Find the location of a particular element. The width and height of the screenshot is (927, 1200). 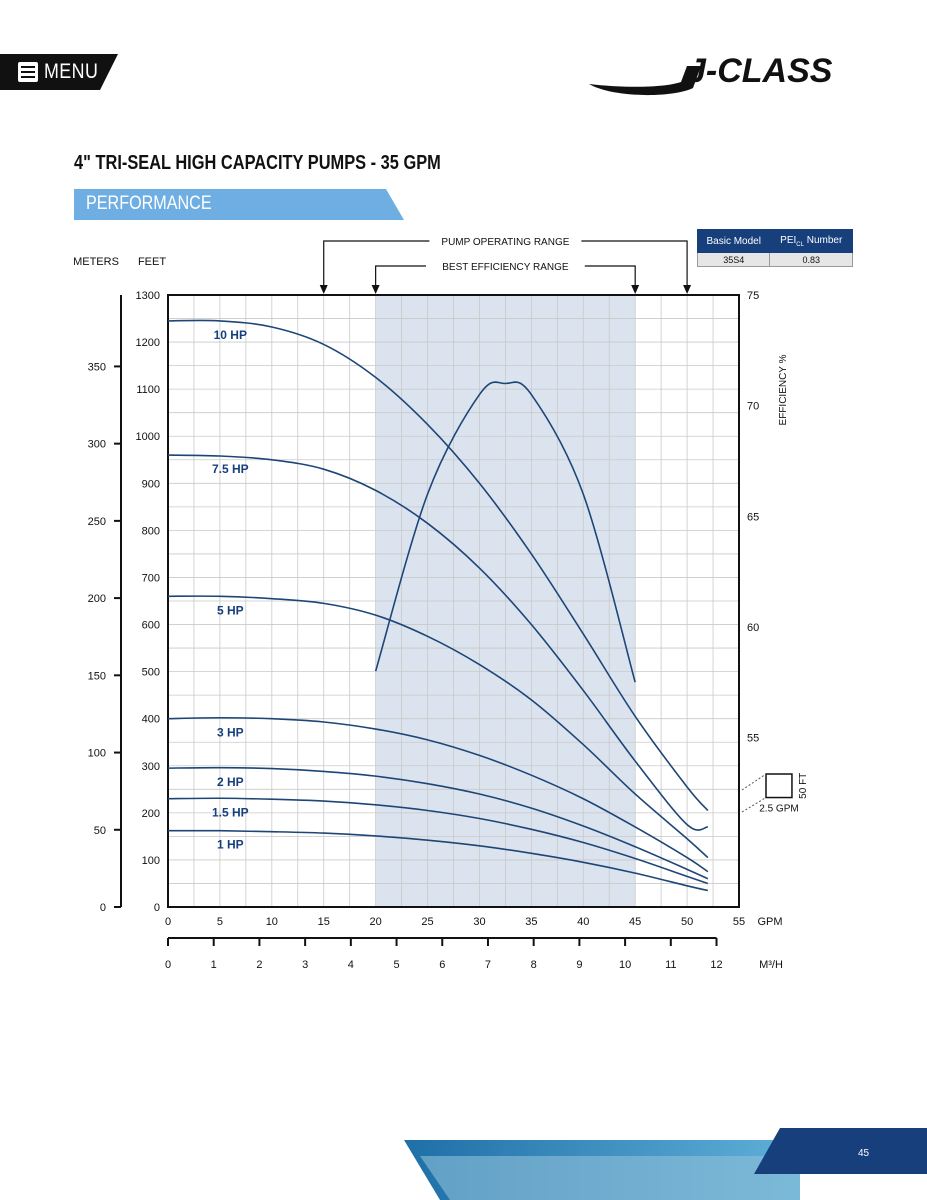

y-efficiency-tick-label: 75 is located at coordinates (753, 296).